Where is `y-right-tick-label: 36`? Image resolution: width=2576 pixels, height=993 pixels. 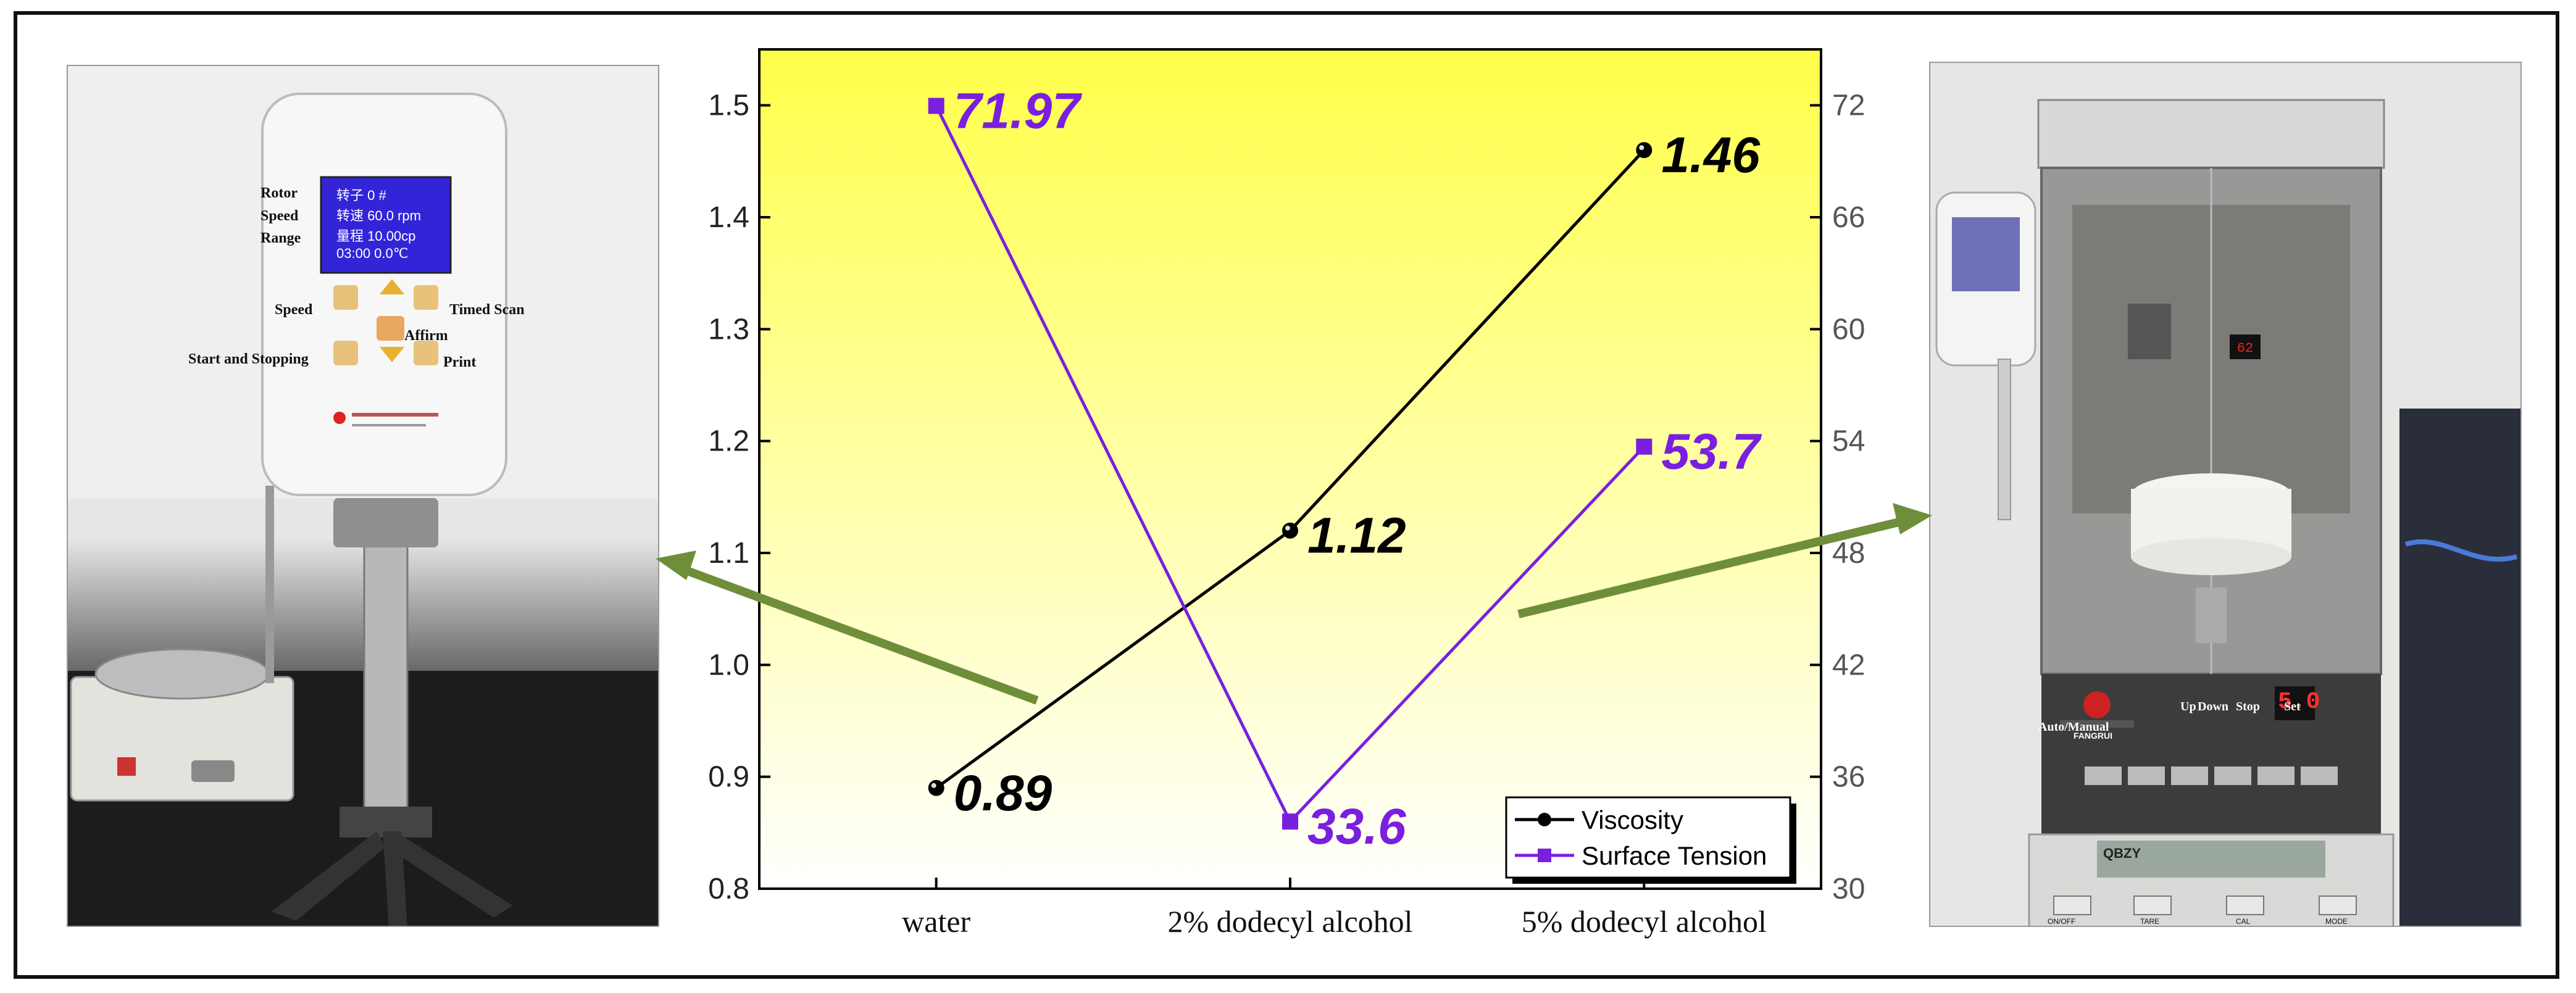
y-right-tick-label: 36 is located at coordinates (1849, 778).